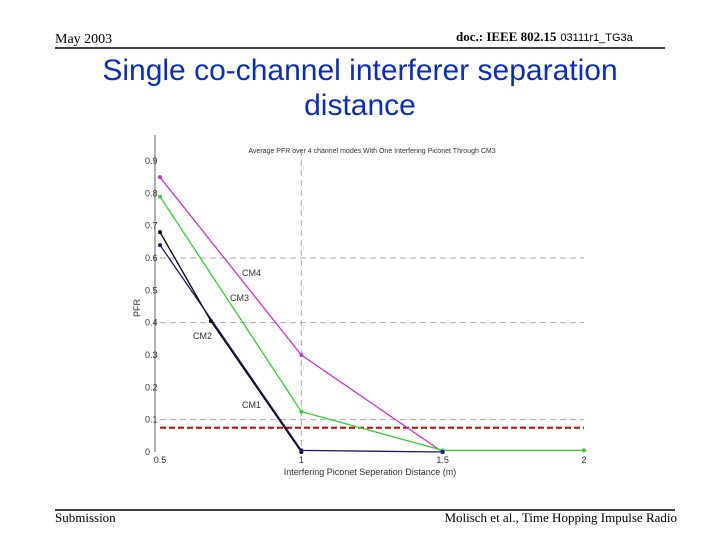 This screenshot has width=720, height=545. What do you see at coordinates (160, 460) in the screenshot?
I see `x-tick-label: 0.5` at bounding box center [160, 460].